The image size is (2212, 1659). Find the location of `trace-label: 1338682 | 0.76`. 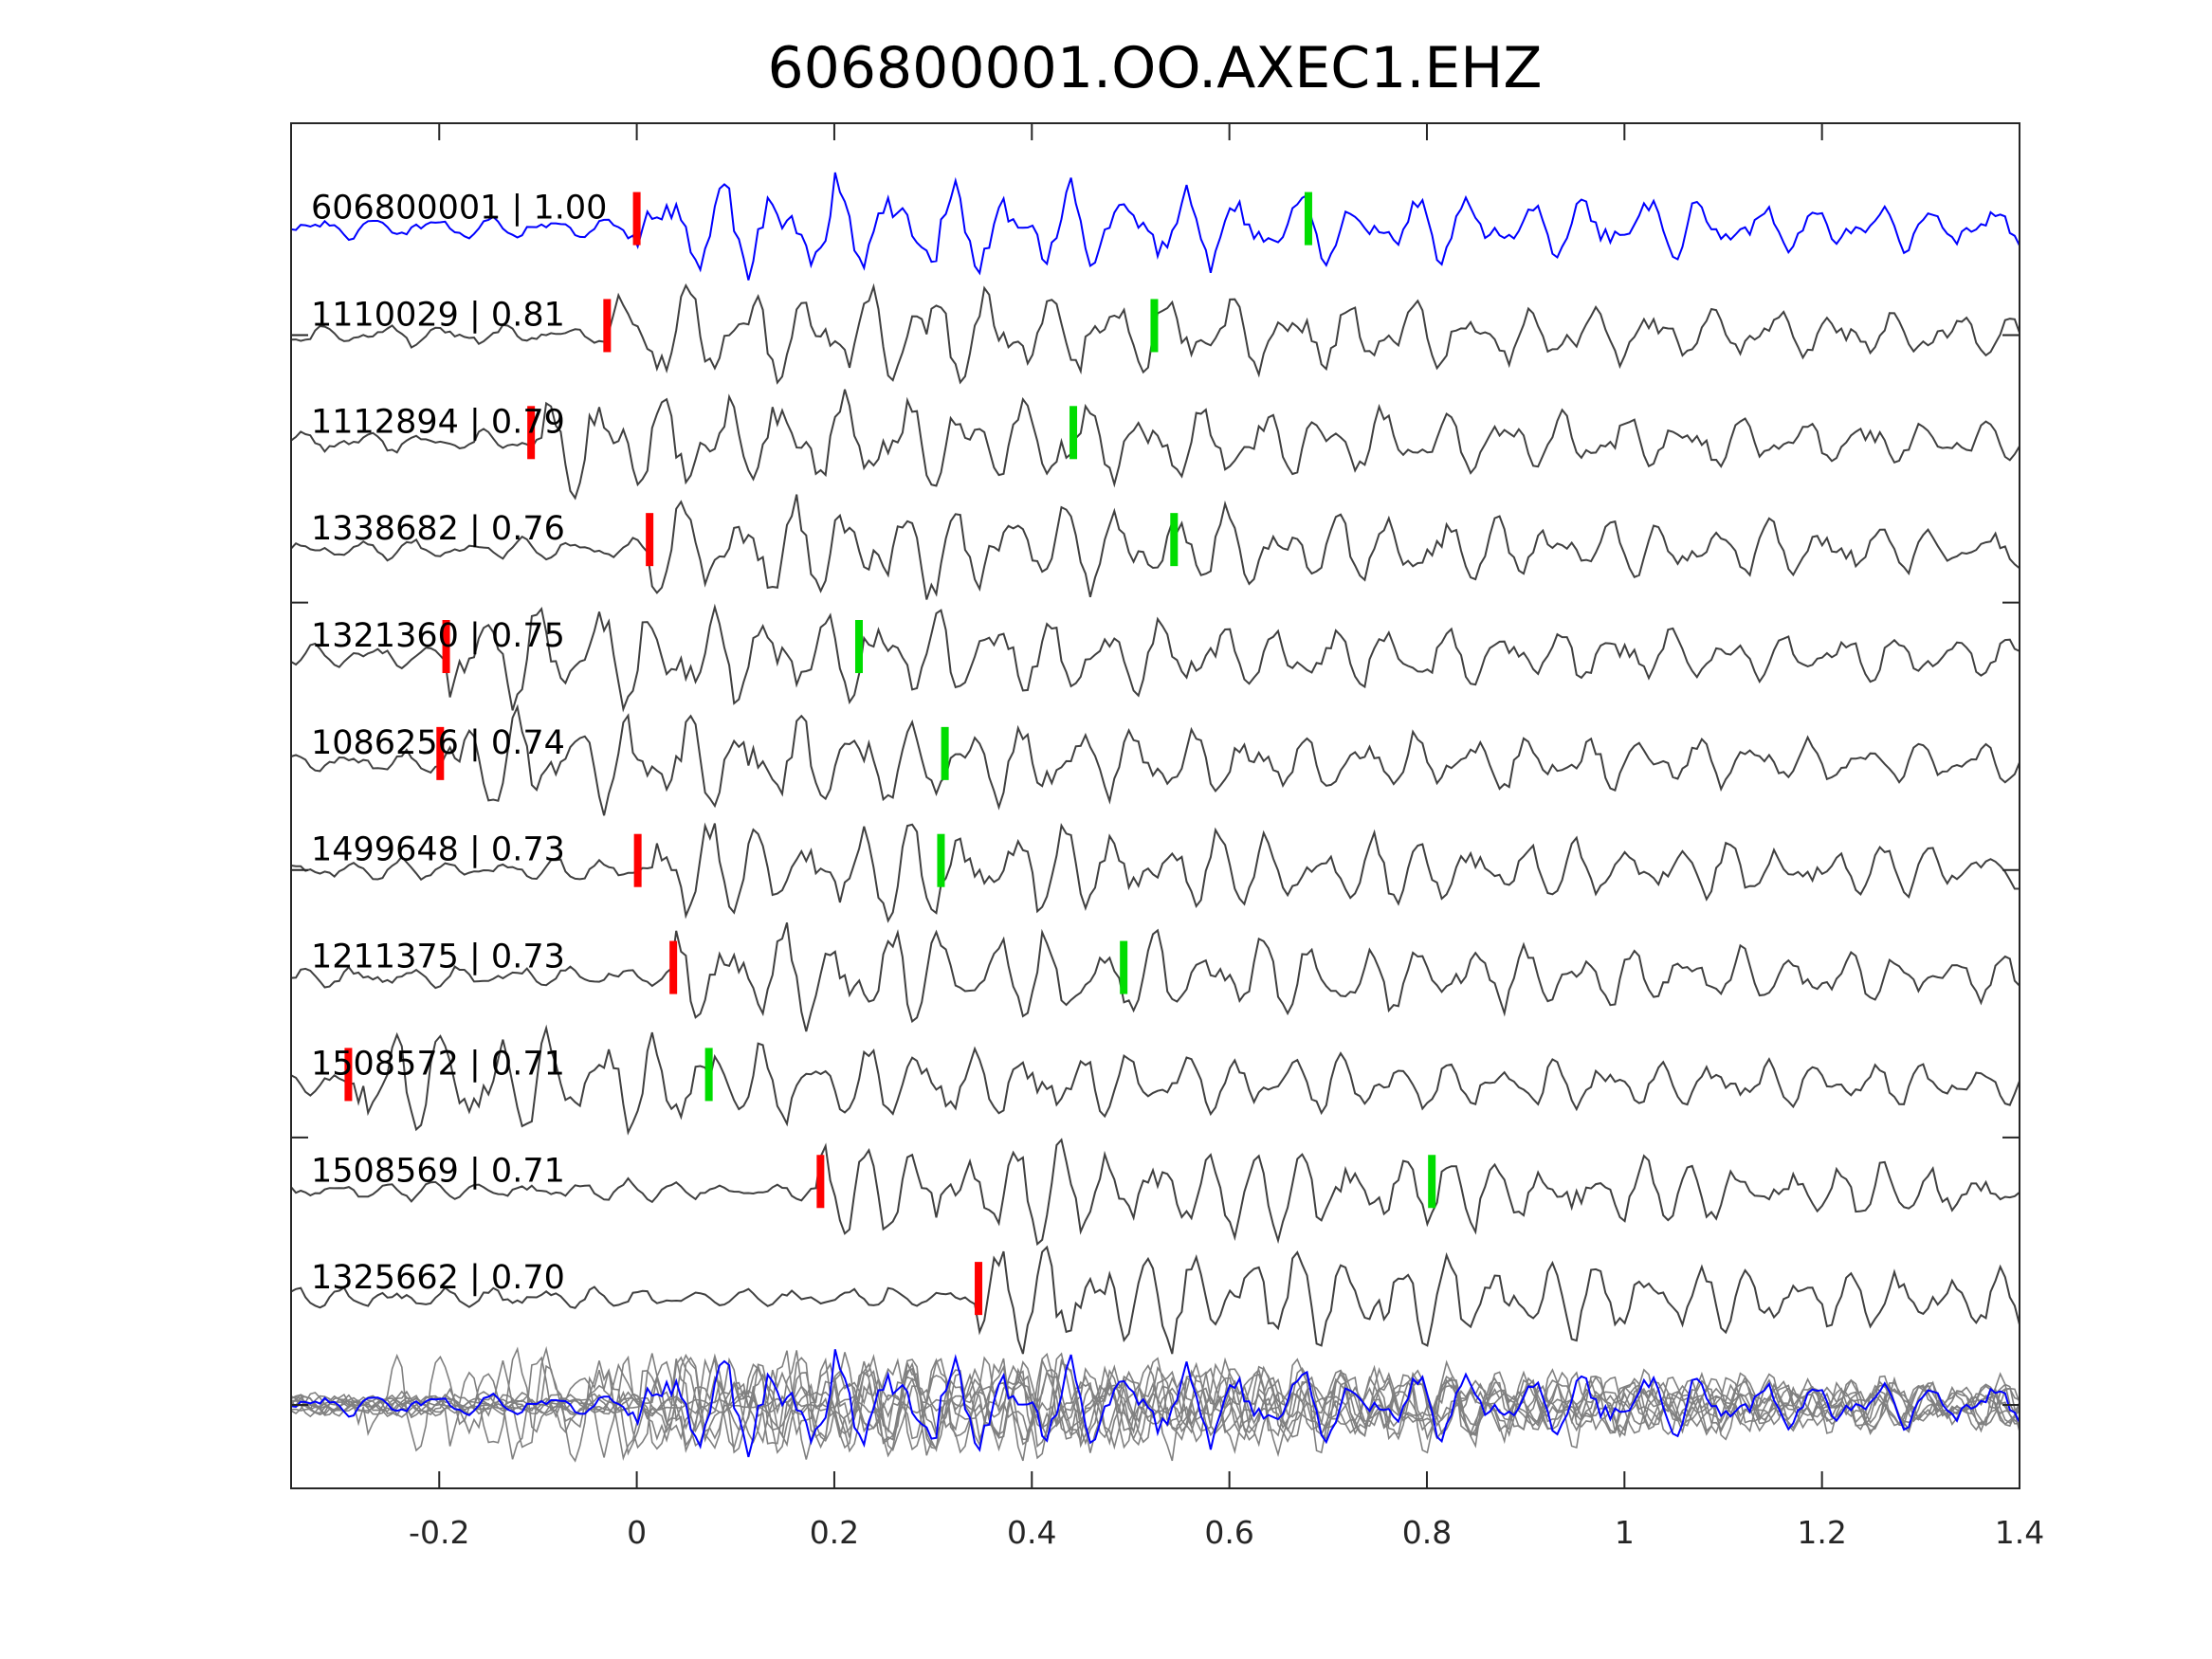

trace-label: 1338682 | 0.76 is located at coordinates (438, 529).